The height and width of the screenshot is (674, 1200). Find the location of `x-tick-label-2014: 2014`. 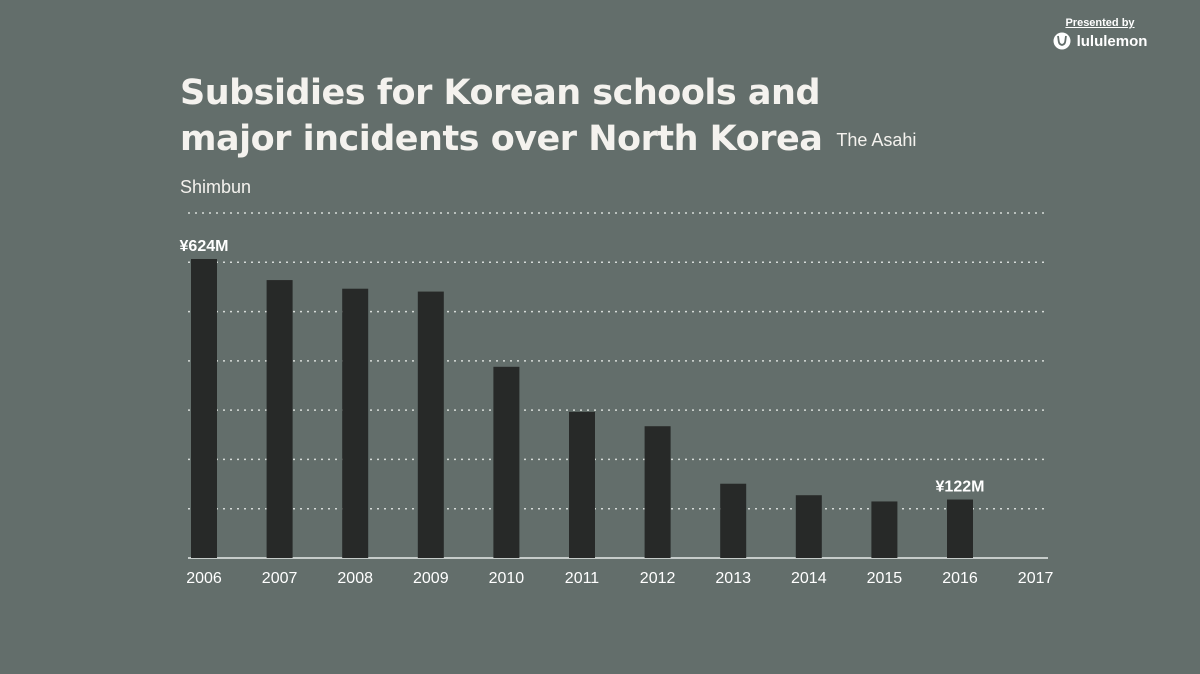

x-tick-label-2014: 2014 is located at coordinates (809, 578).